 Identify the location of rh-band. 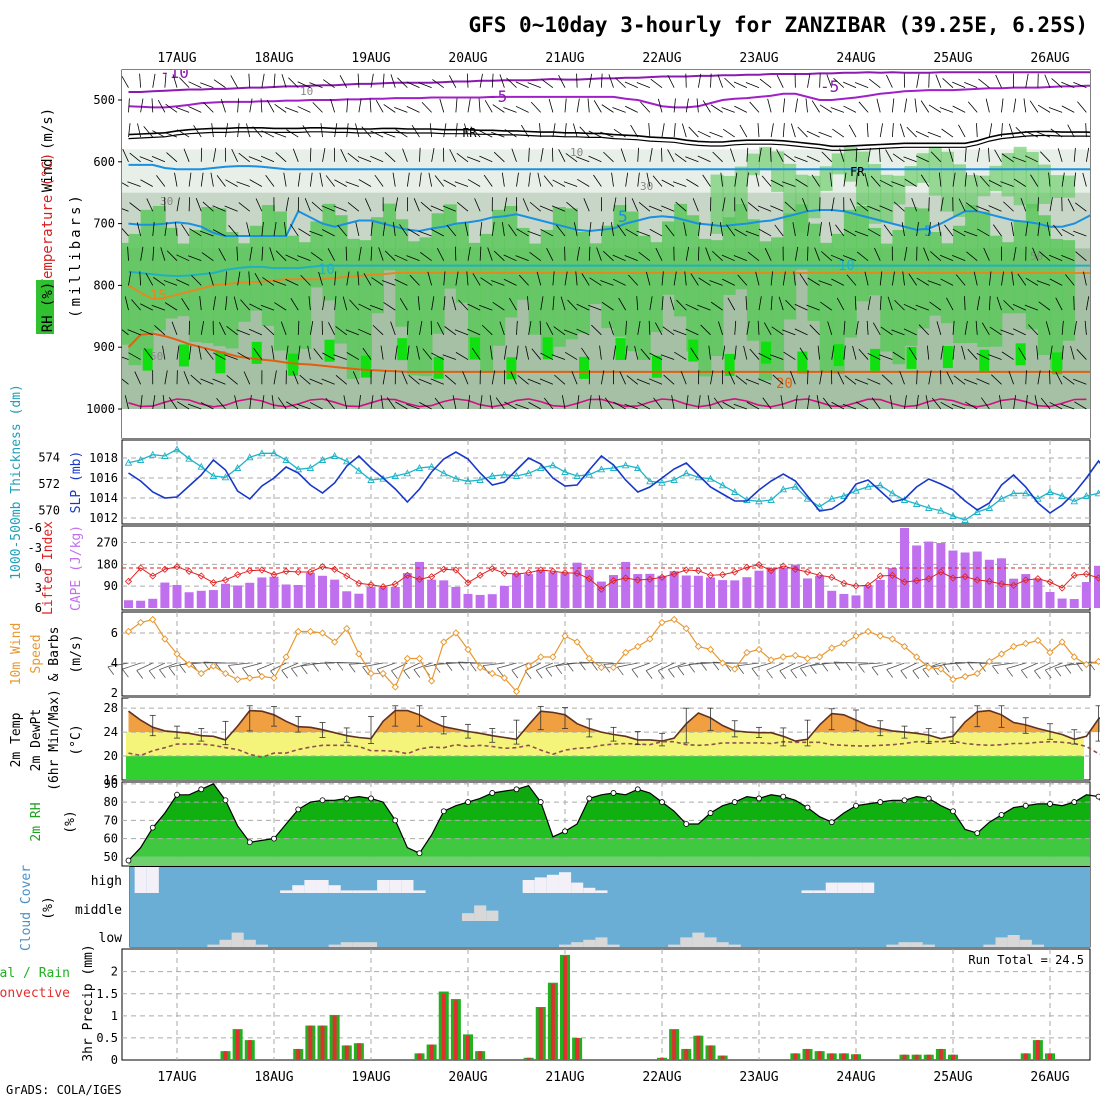
(609, 829).